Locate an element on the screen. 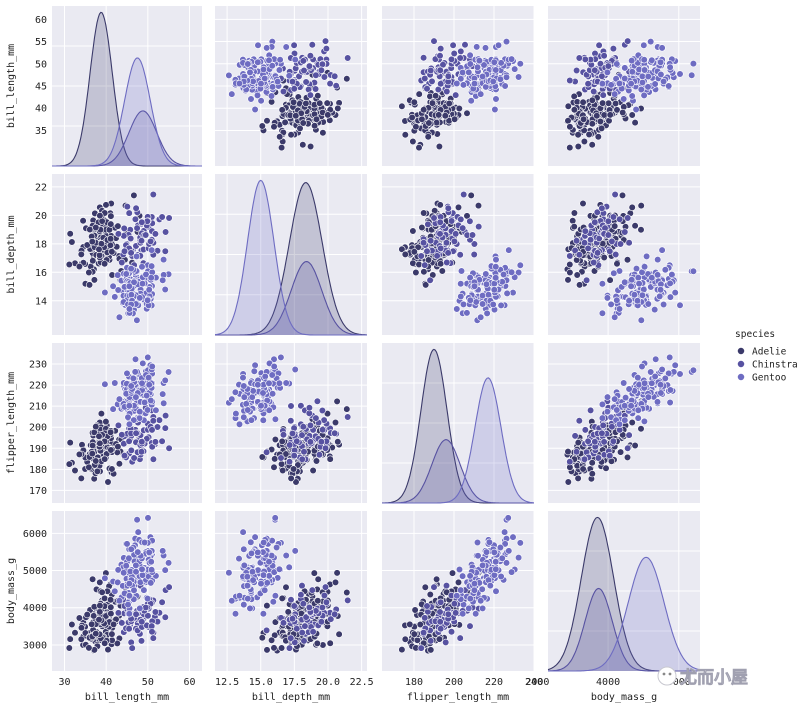 This screenshot has width=797, height=709. y-tick-label: 20 is located at coordinates (41, 216).